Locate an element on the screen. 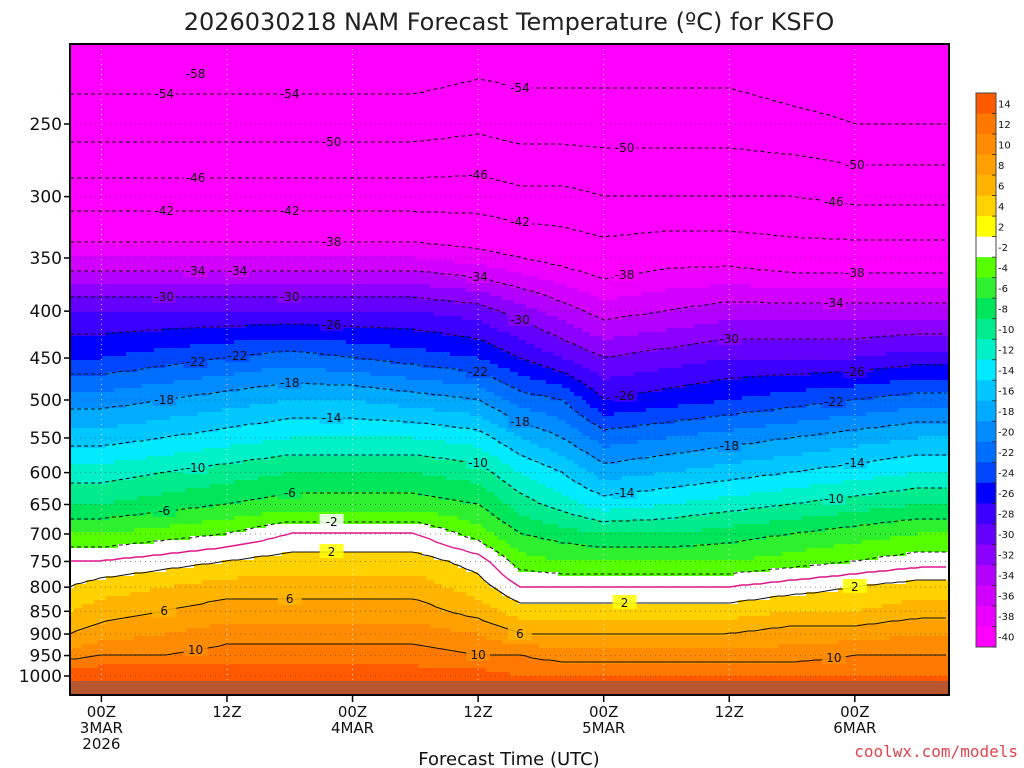 The width and height of the screenshot is (1024, 768). colorbar-label: -6 is located at coordinates (1003, 289).